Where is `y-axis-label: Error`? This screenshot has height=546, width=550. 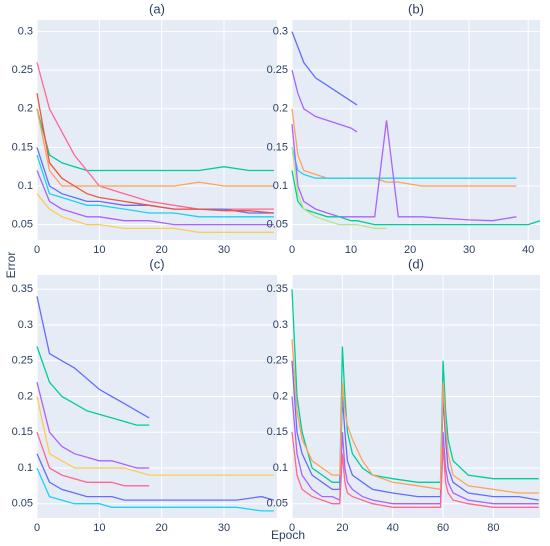
y-axis-label: Error is located at coordinates (11, 265).